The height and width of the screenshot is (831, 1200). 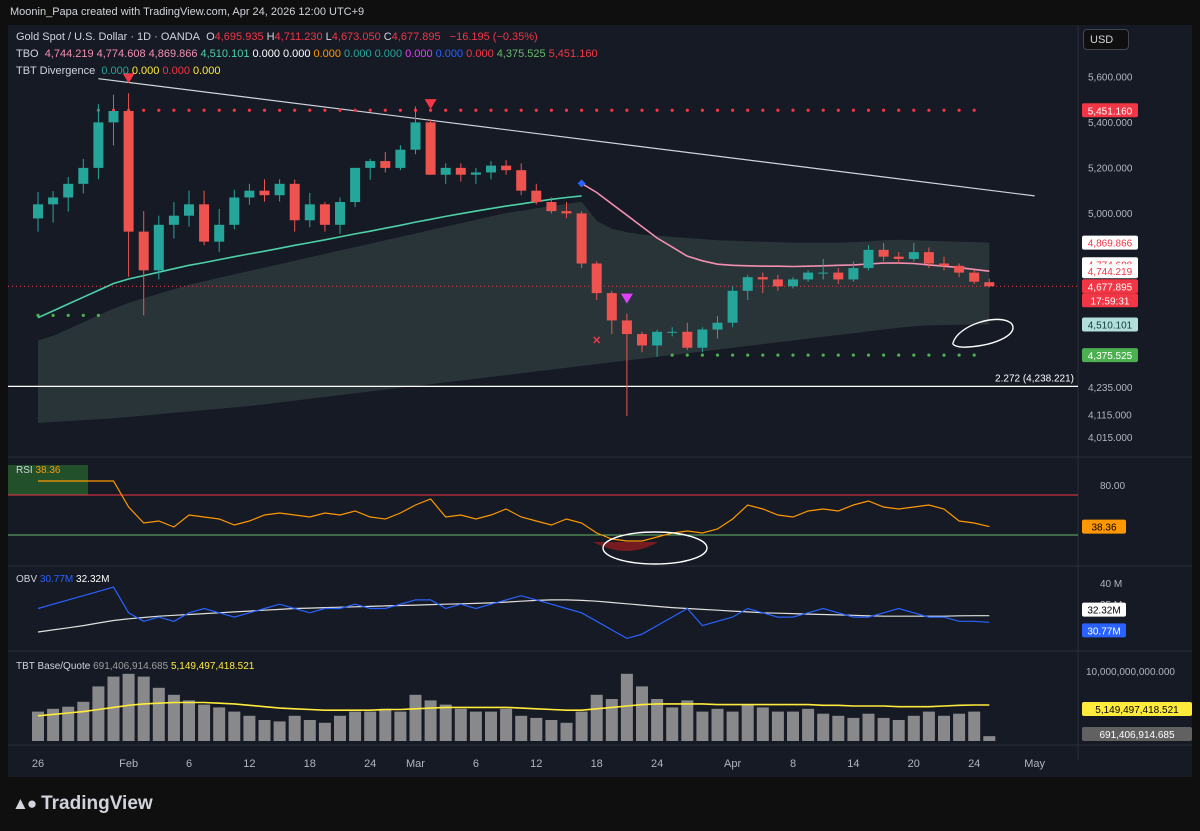 What do you see at coordinates (62, 579) in the screenshot?
I see `obv-legend: OBV 30.77M 32.32M` at bounding box center [62, 579].